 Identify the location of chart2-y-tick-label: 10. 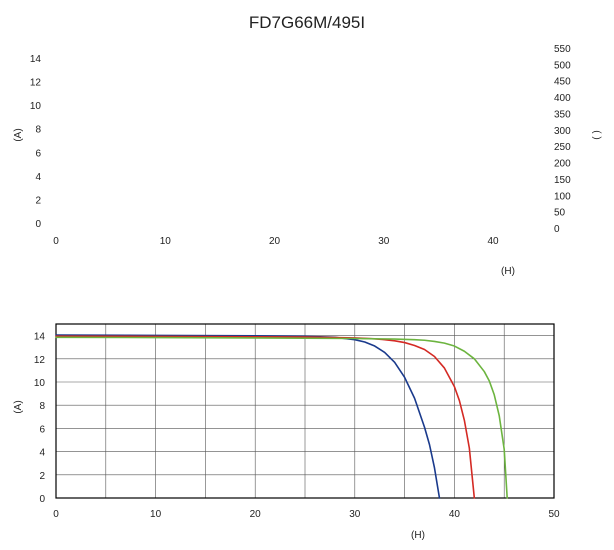
(40, 383).